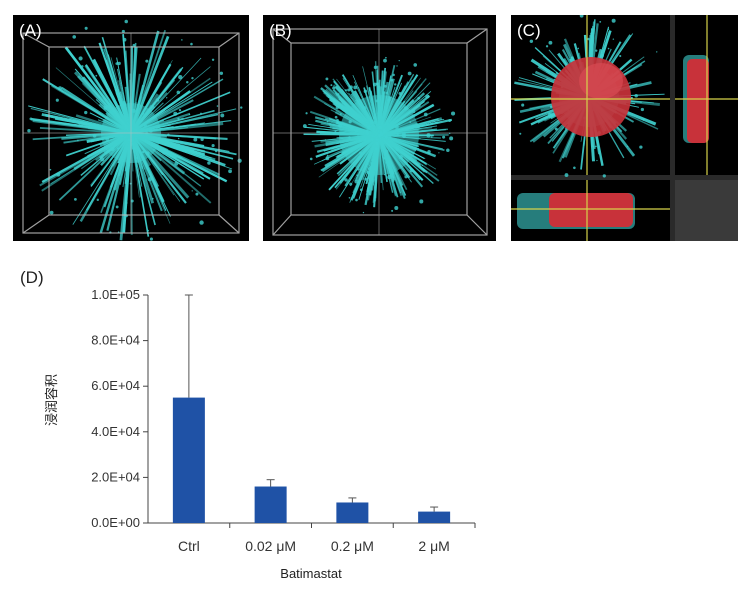 The width and height of the screenshot is (750, 592). What do you see at coordinates (115, 431) in the screenshot?
I see `y-tick-label: 4.0E+04` at bounding box center [115, 431].